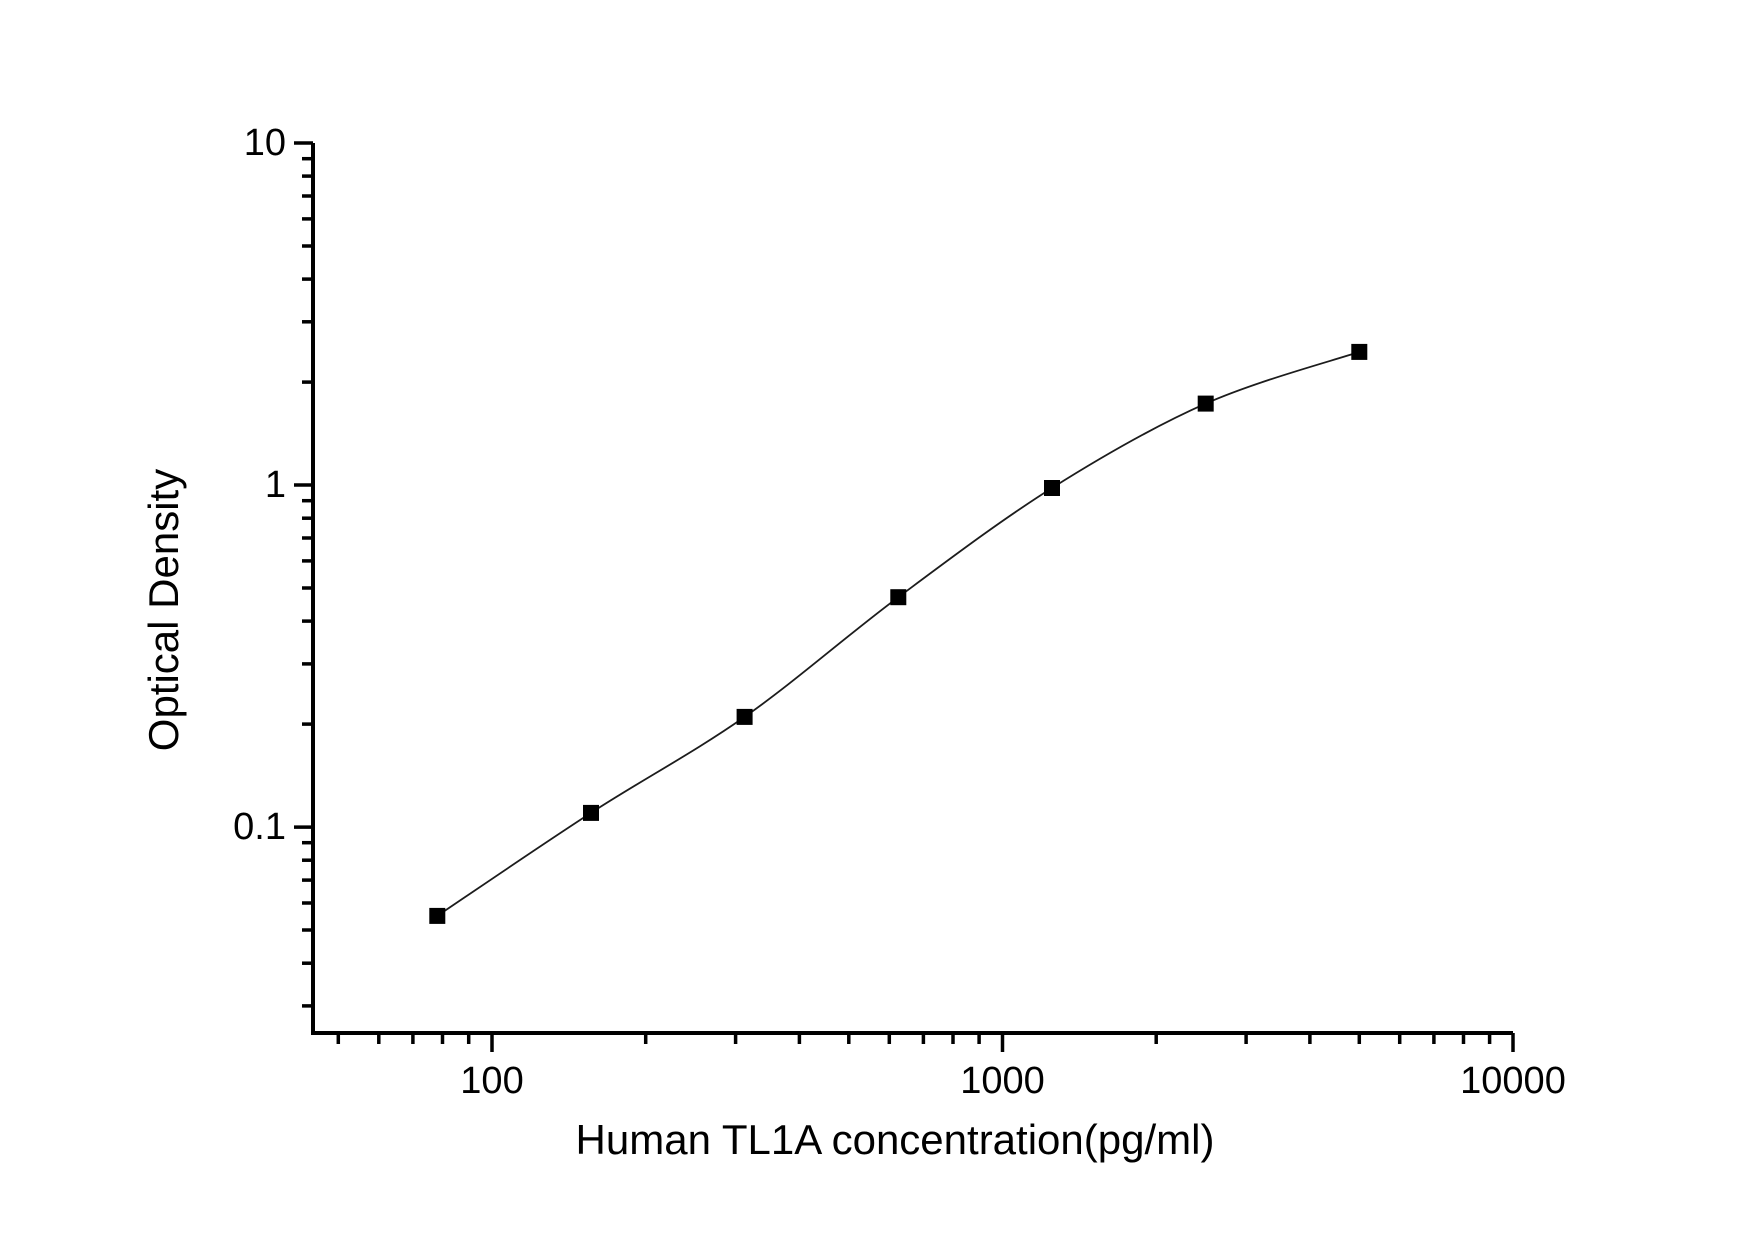  What do you see at coordinates (265, 143) in the screenshot?
I see `y-tick-label: 10` at bounding box center [265, 143].